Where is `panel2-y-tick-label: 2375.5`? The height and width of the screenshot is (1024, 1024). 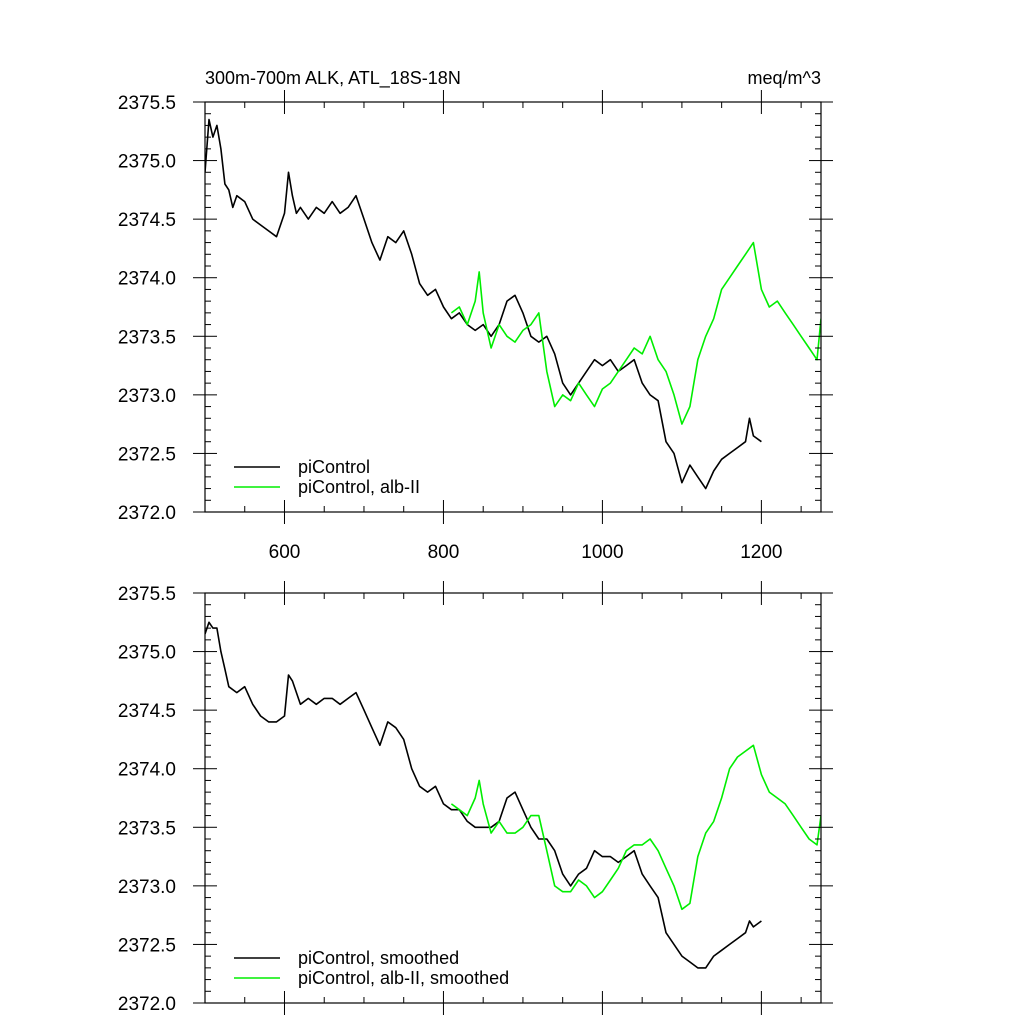 panel2-y-tick-label: 2375.5 is located at coordinates (147, 594).